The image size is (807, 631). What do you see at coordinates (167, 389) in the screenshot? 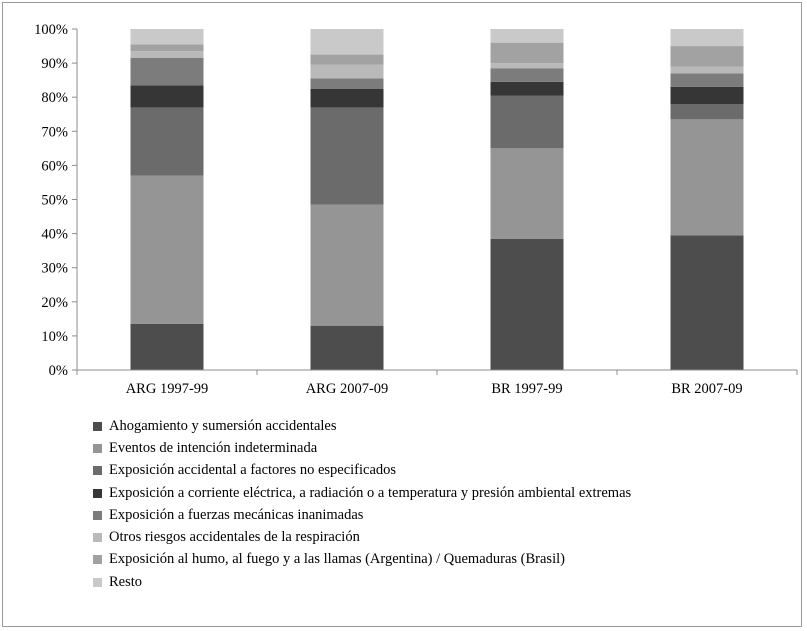
I see `x-tick-label: ARG 1997-99` at bounding box center [167, 389].